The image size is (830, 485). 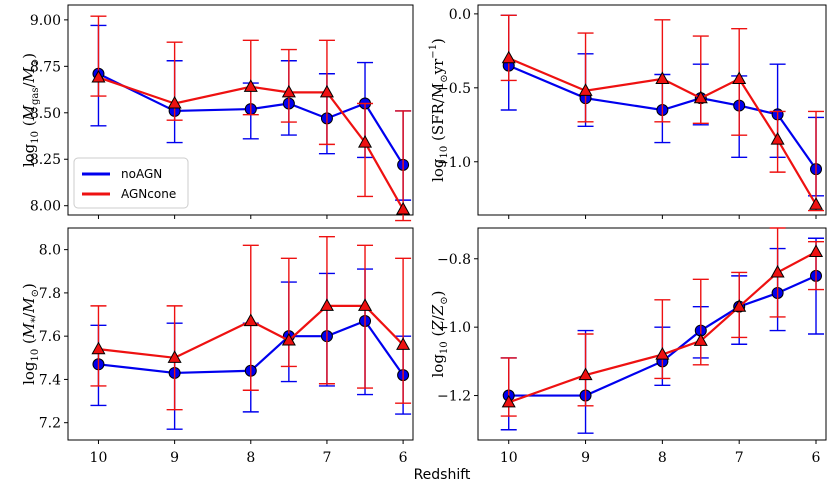 I want to click on y-tick-label: 7.4, so click(x=50, y=380).